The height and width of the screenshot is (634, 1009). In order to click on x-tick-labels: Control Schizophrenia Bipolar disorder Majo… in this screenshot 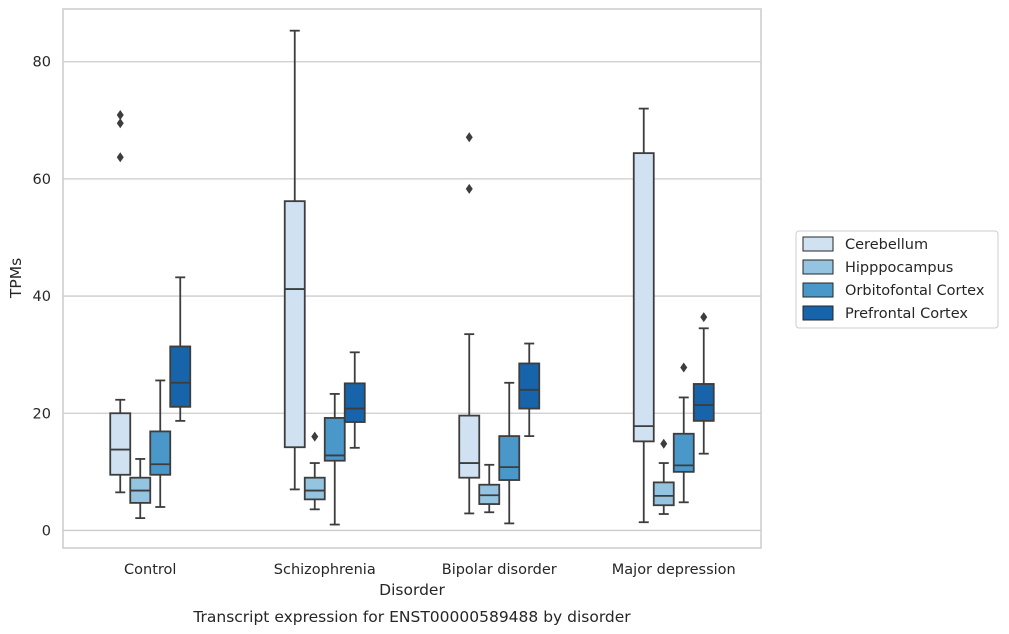, I will do `click(430, 570)`.